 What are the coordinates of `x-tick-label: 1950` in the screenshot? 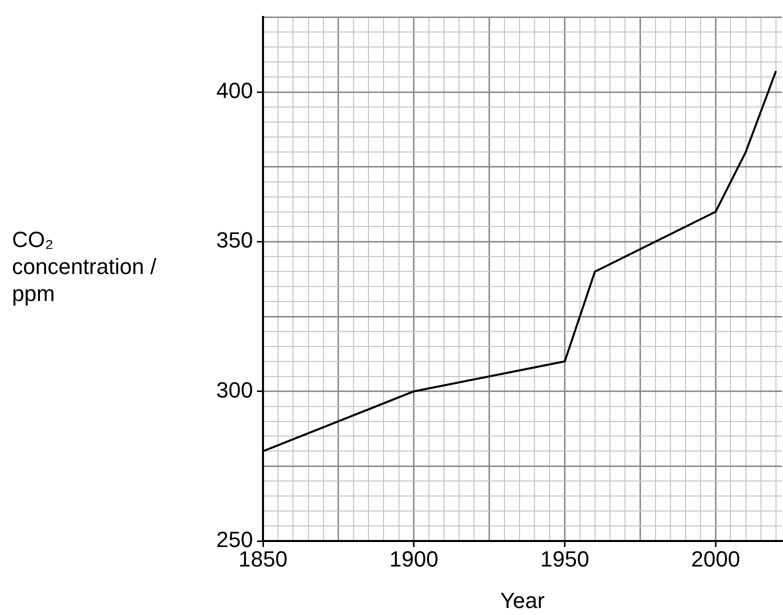 It's located at (565, 559).